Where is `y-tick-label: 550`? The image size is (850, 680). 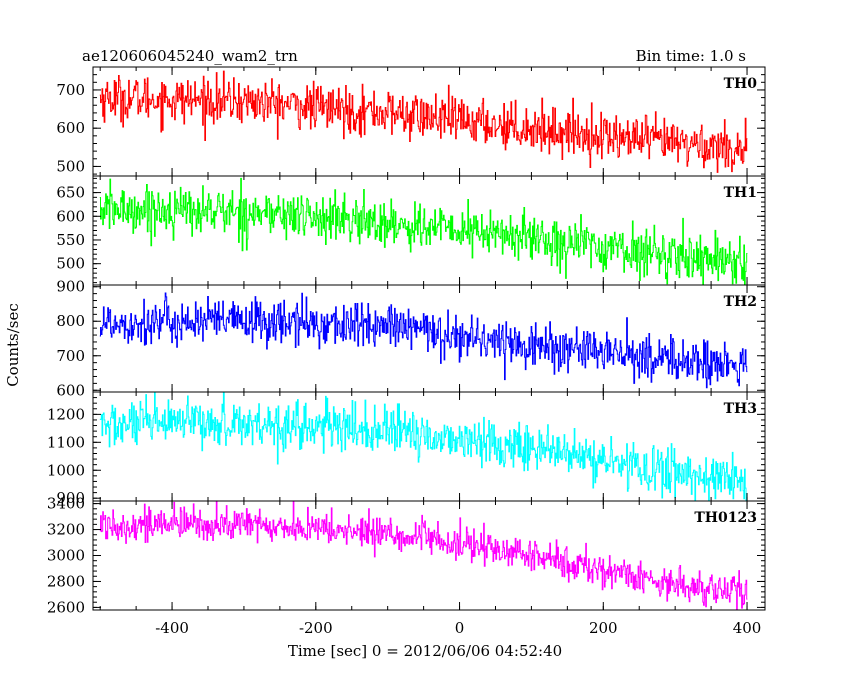
y-tick-label: 550 is located at coordinates (70, 240).